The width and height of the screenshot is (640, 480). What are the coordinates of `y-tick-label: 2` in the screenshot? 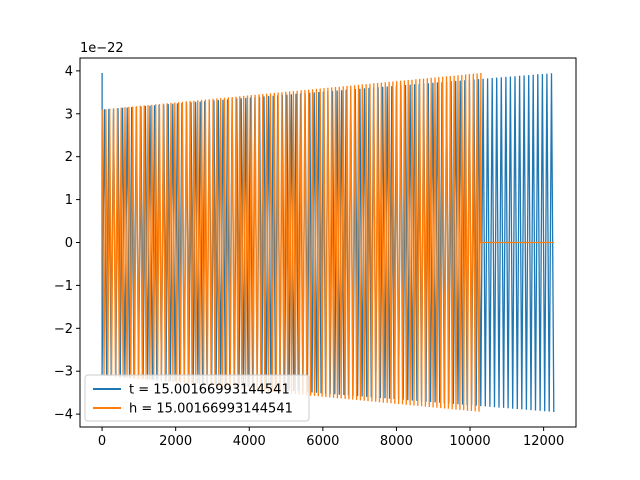 It's located at (69, 157).